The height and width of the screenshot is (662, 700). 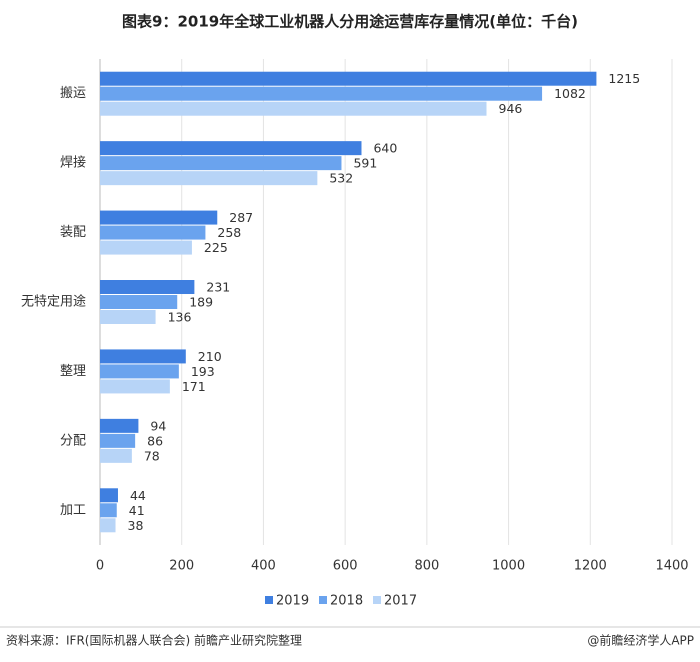 I want to click on source-note: 资料来源：IFR(国际机器人联合会) 前瞻产业研究院整理, so click(x=154, y=640).